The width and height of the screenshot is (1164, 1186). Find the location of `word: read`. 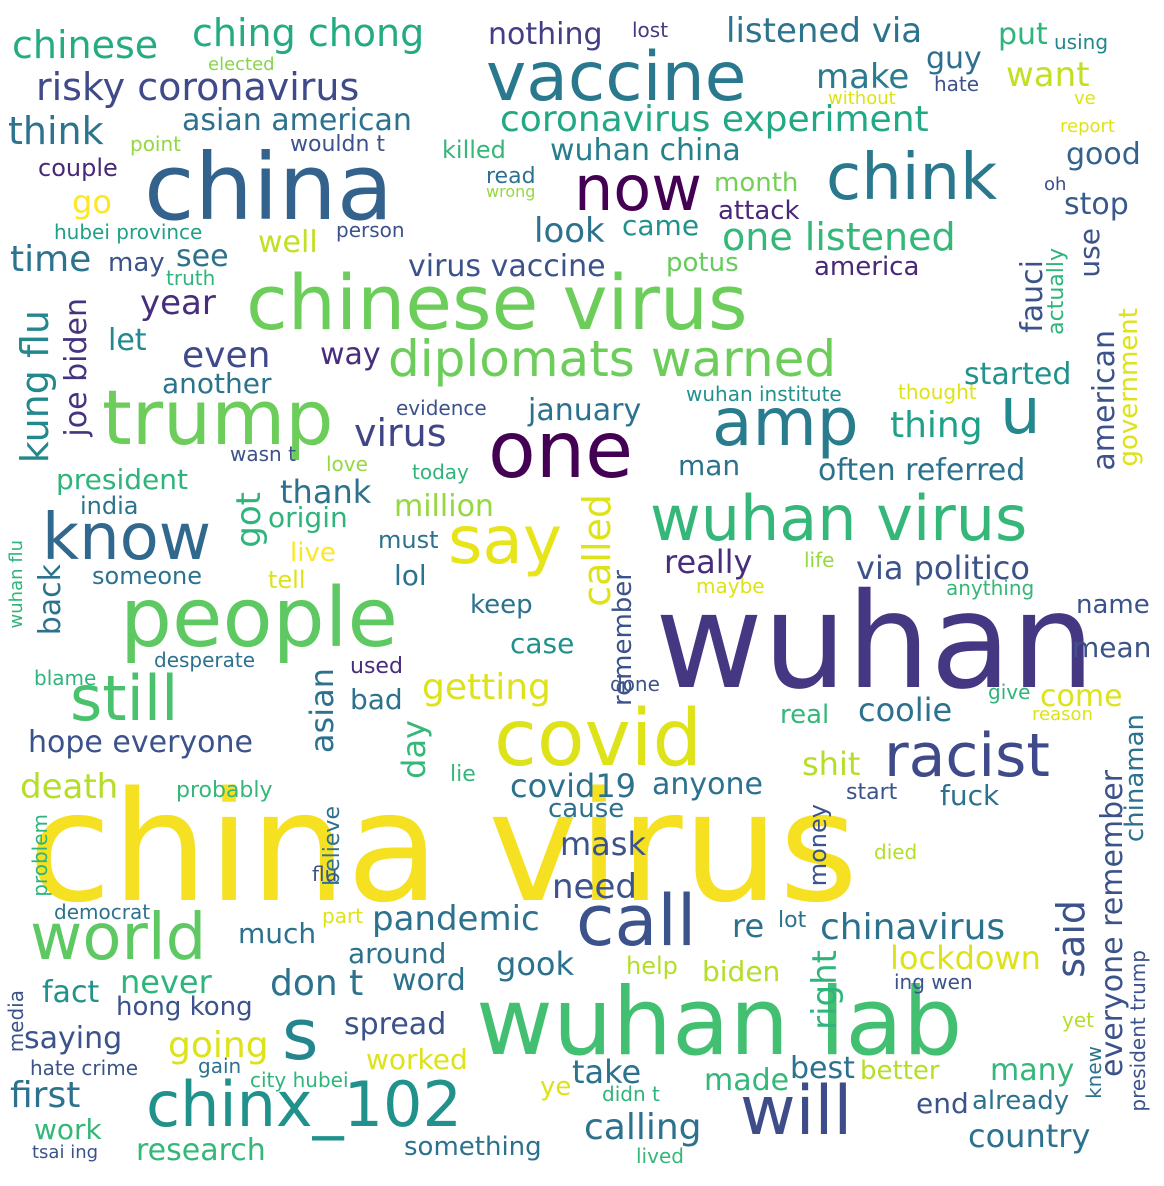

word: read is located at coordinates (511, 176).